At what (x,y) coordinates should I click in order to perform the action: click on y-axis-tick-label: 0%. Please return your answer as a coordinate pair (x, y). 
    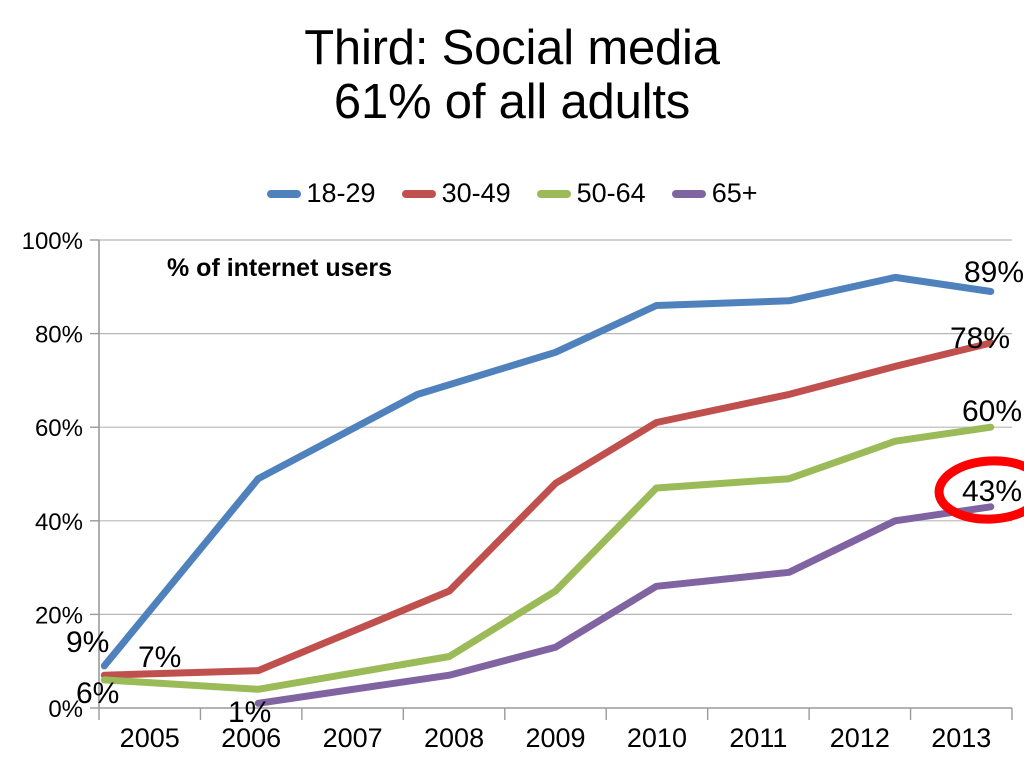
    Looking at the image, I should click on (65, 709).